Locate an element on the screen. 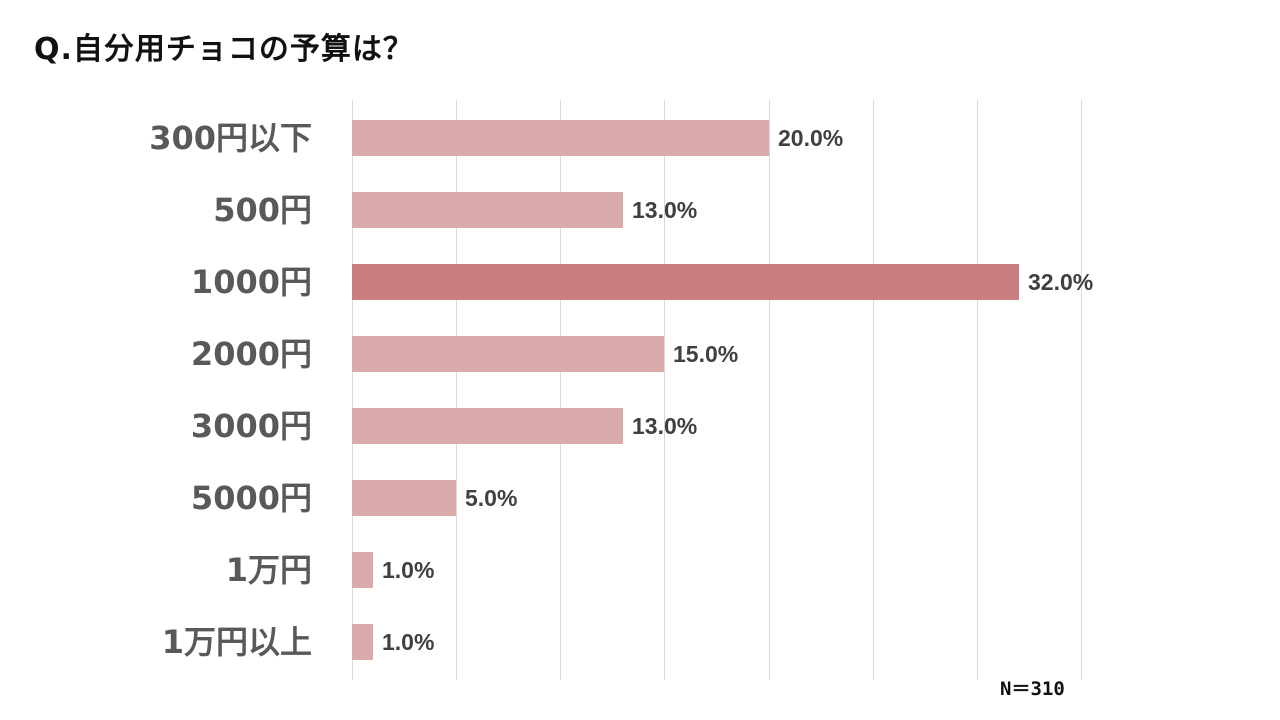 This screenshot has height=720, width=1280. bar-row: 5.0% is located at coordinates (716, 498).